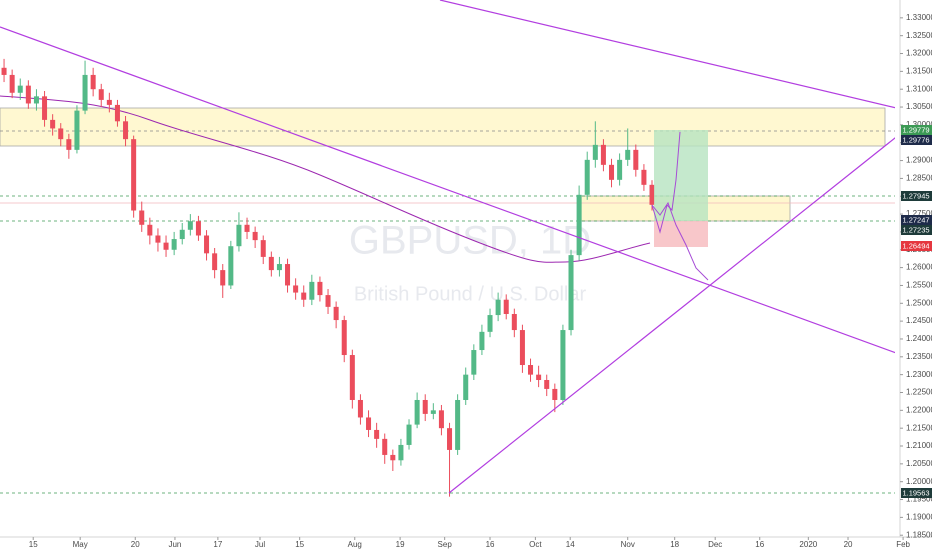 The image size is (932, 550). I want to click on x-tick-label: Feb, so click(903, 544).